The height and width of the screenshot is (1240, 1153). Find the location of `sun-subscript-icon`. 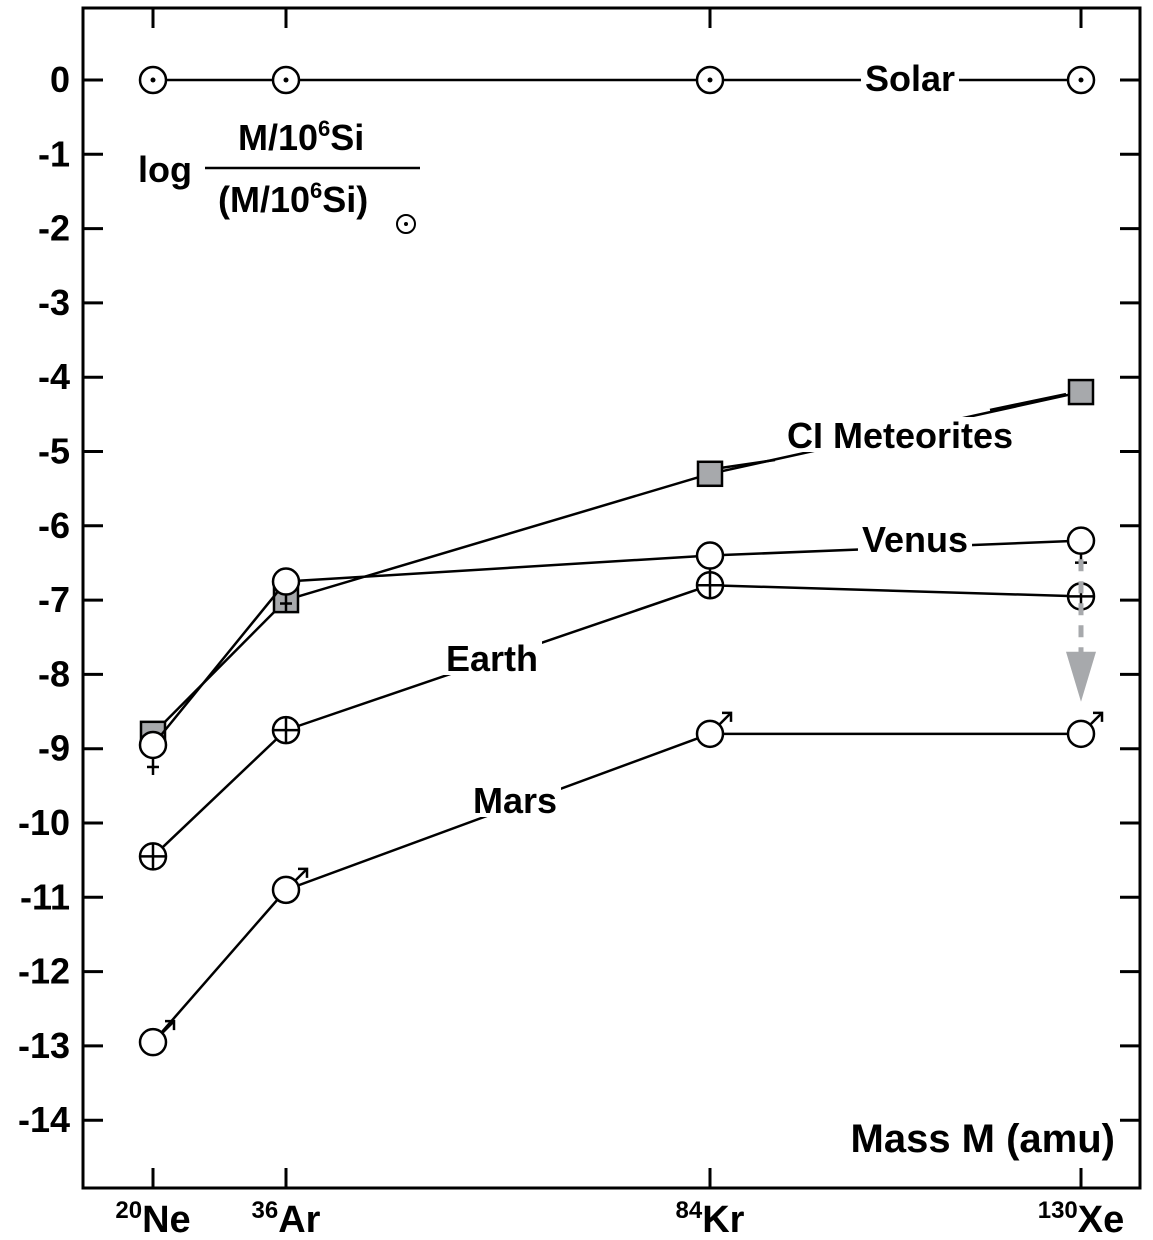

sun-subscript-icon is located at coordinates (406, 224).